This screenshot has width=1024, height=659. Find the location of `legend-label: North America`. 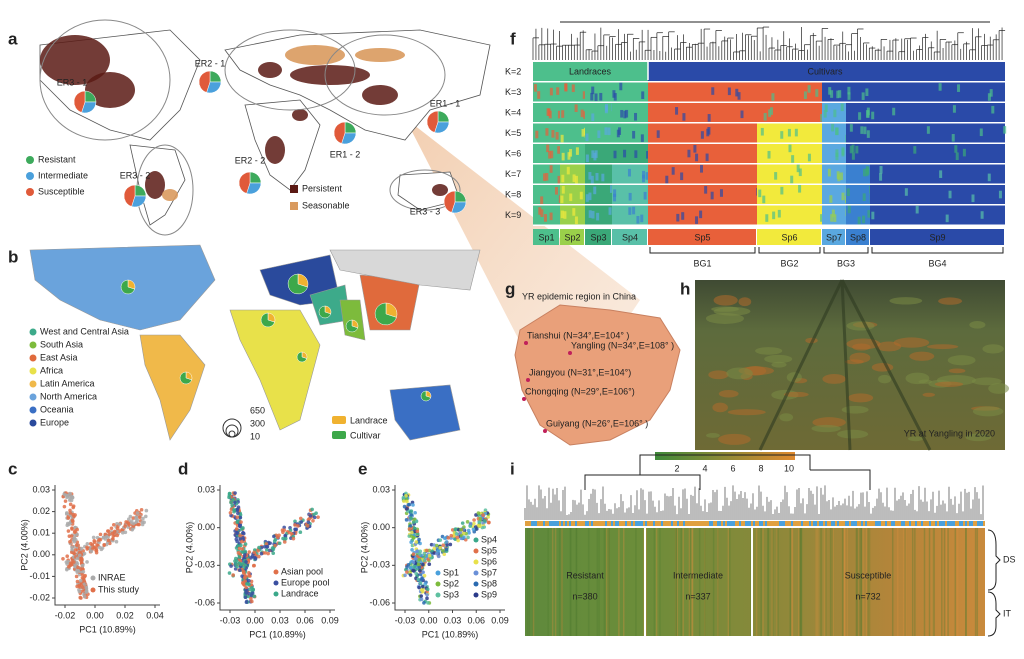

legend-label: North America is located at coordinates (68, 396).